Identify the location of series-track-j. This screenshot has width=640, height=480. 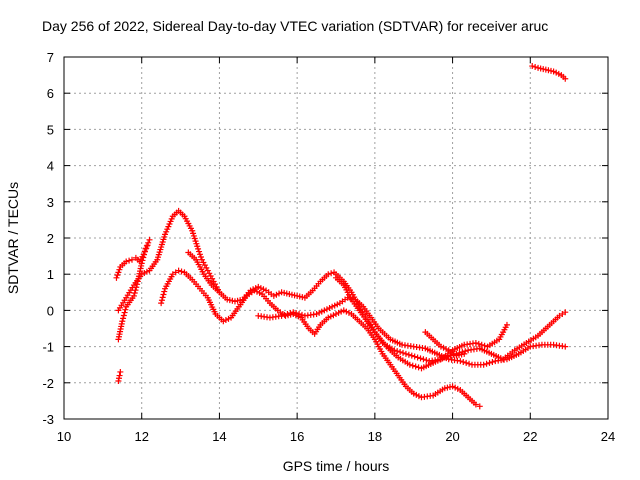
(549, 72).